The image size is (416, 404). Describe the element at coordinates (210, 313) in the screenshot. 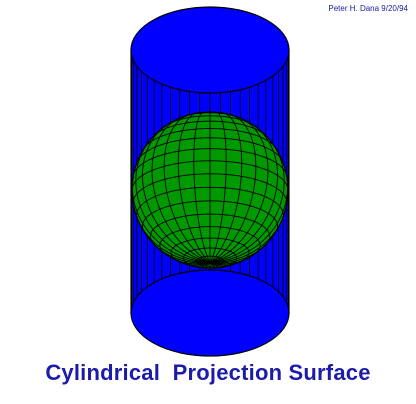

I see `cylinder-bottom-ellipse` at that location.